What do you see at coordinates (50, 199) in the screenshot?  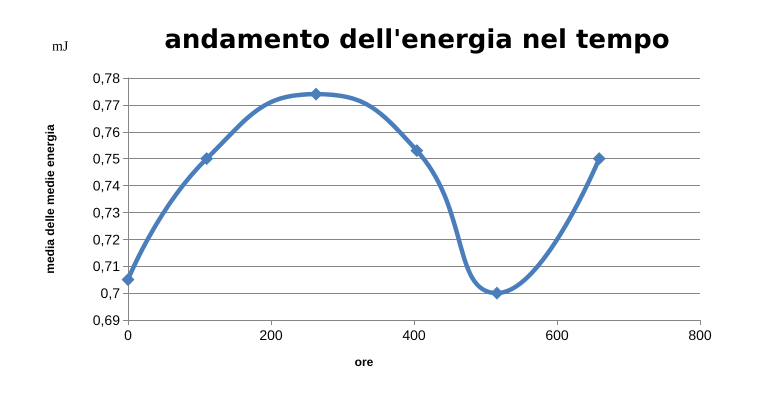 I see `y-axis-title: media delle medie energia` at bounding box center [50, 199].